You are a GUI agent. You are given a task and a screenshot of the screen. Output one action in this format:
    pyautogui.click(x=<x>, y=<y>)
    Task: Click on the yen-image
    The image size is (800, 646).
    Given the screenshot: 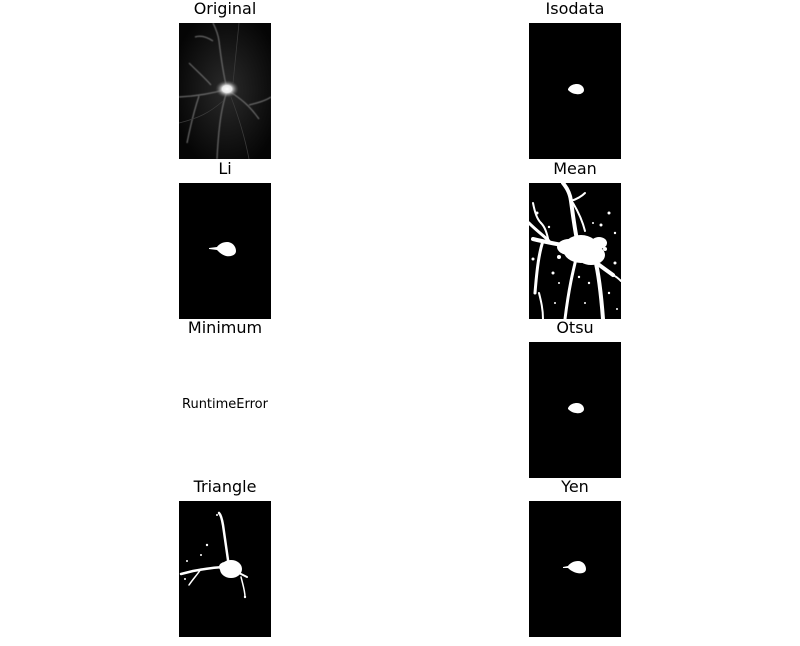 What is the action you would take?
    pyautogui.click(x=575, y=569)
    